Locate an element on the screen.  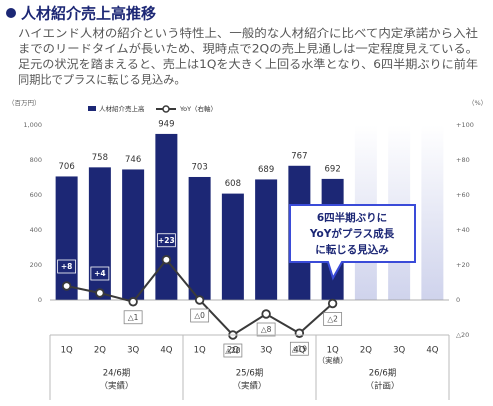
callout-line: YoYがプラス成長 is located at coordinates (352, 233).